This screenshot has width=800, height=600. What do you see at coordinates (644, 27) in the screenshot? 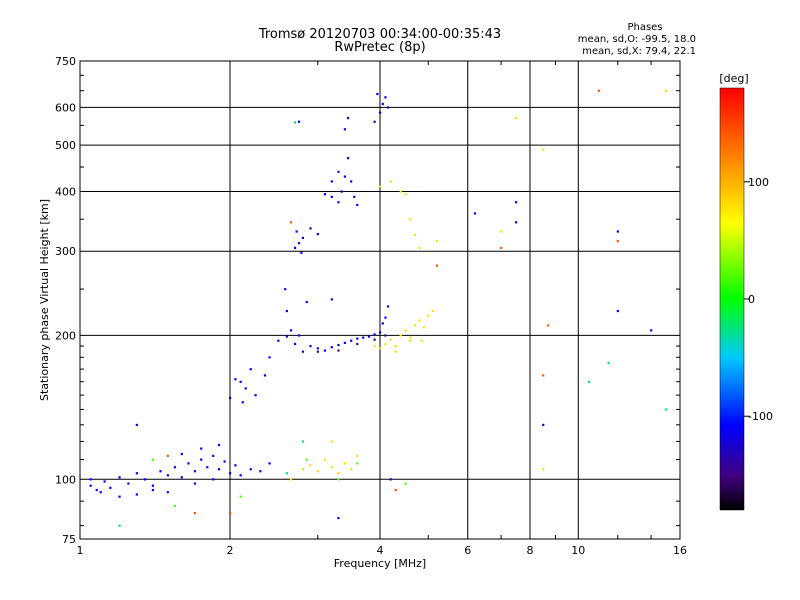
I see `phase-stats-header: Phases` at bounding box center [644, 27].